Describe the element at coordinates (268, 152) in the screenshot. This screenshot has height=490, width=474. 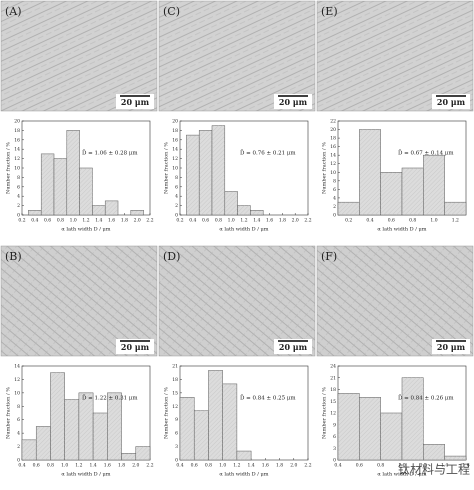
I see `annotation: D̄ = 0.76 ± 0.21 μm` at that location.